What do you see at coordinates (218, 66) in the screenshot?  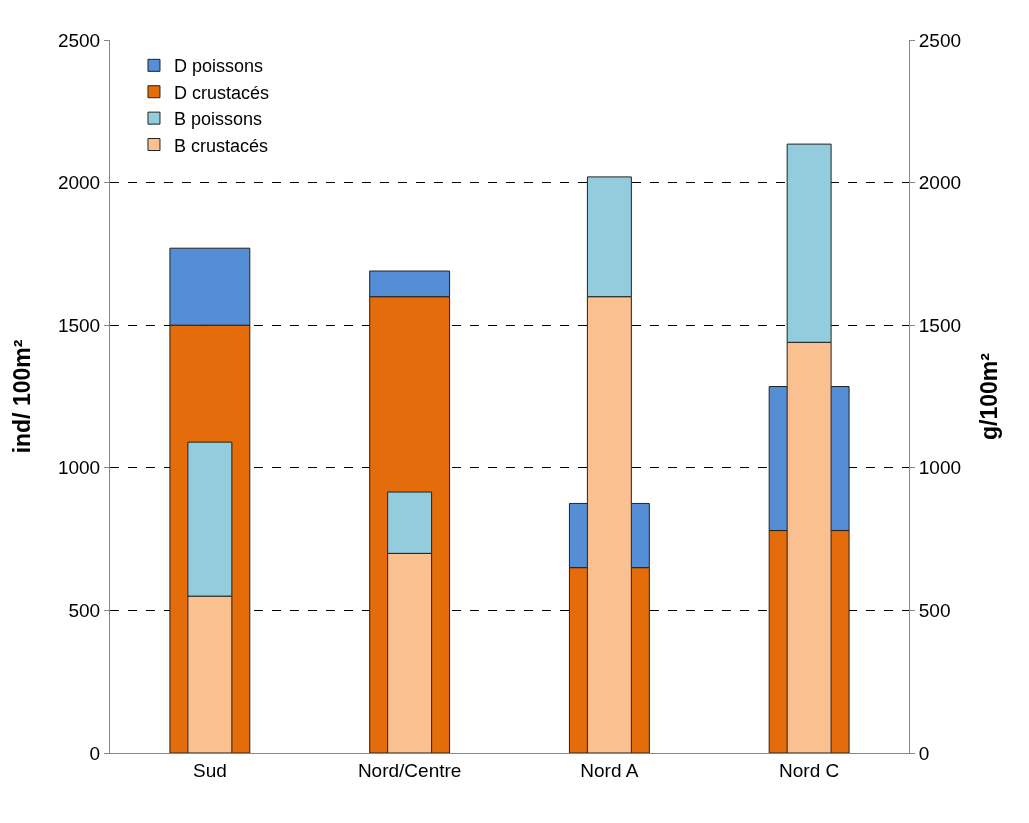 I see `legend-label: D poissons` at bounding box center [218, 66].